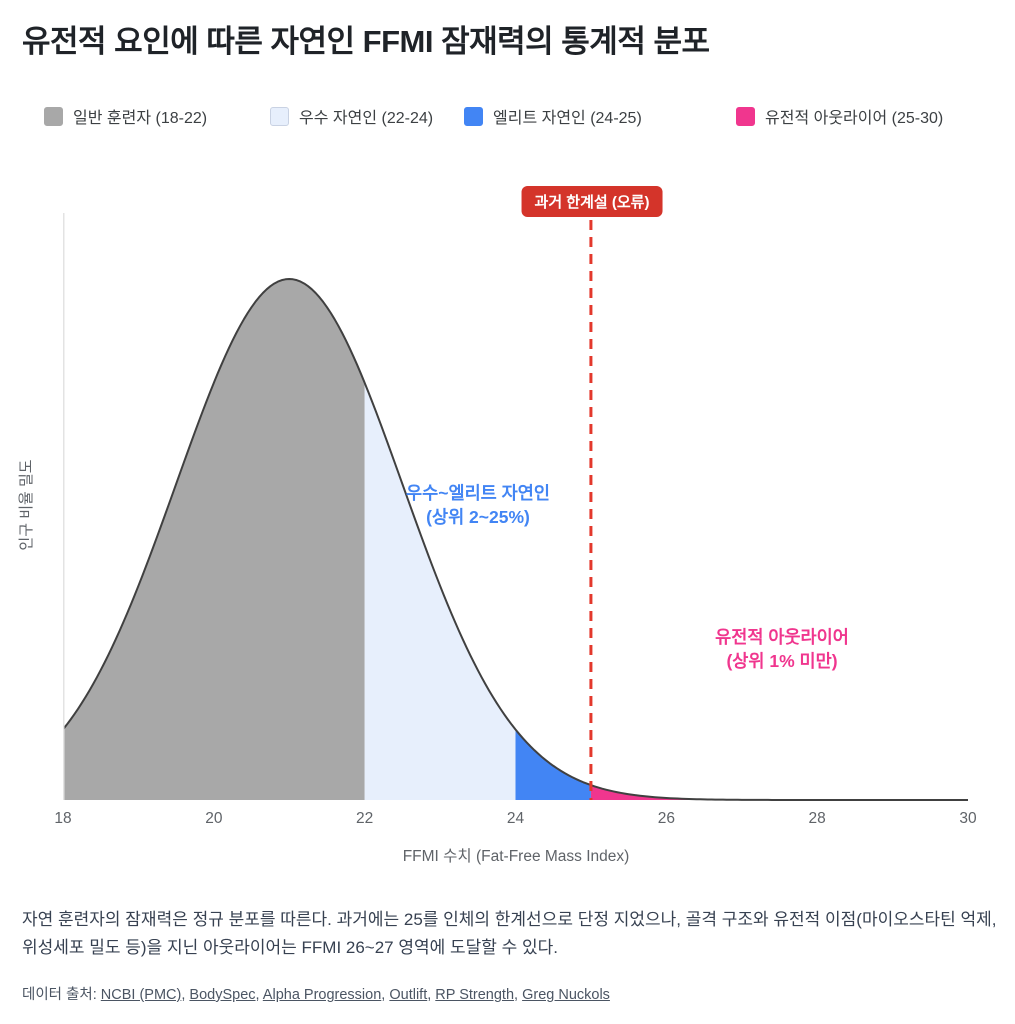 This screenshot has width=1015, height=1024. What do you see at coordinates (567, 118) in the screenshot?
I see `legend-item-label: 엘리트 자연인 (24-25)` at bounding box center [567, 118].